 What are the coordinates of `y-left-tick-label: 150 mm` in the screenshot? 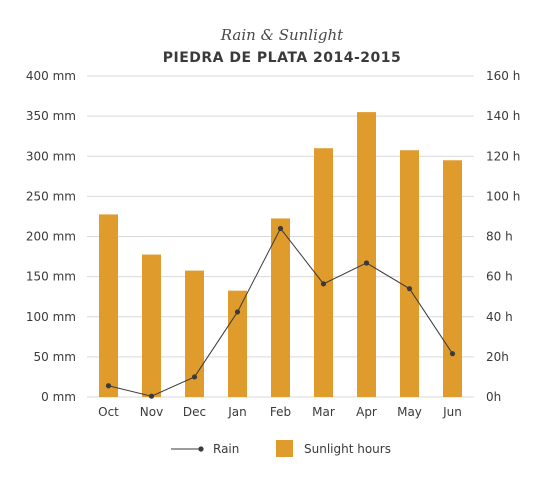 It's located at (51, 277).